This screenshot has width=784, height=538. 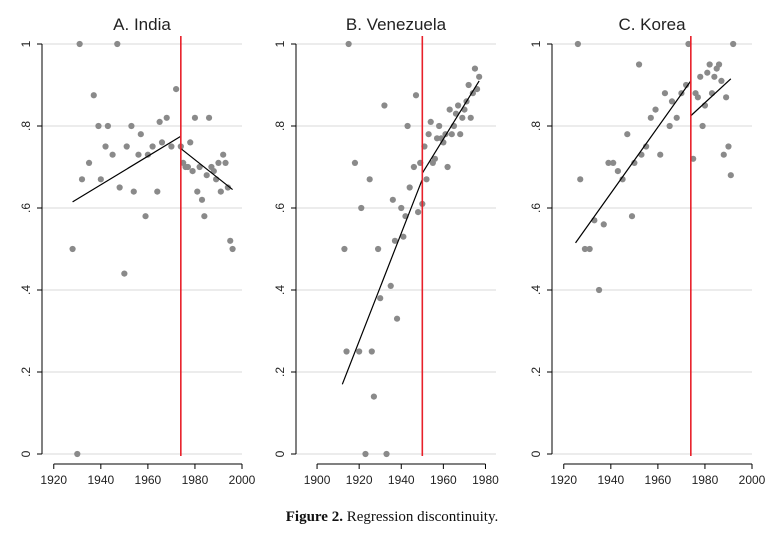 I want to click on venezuela-y-tick-label: 1, so click(x=280, y=43).